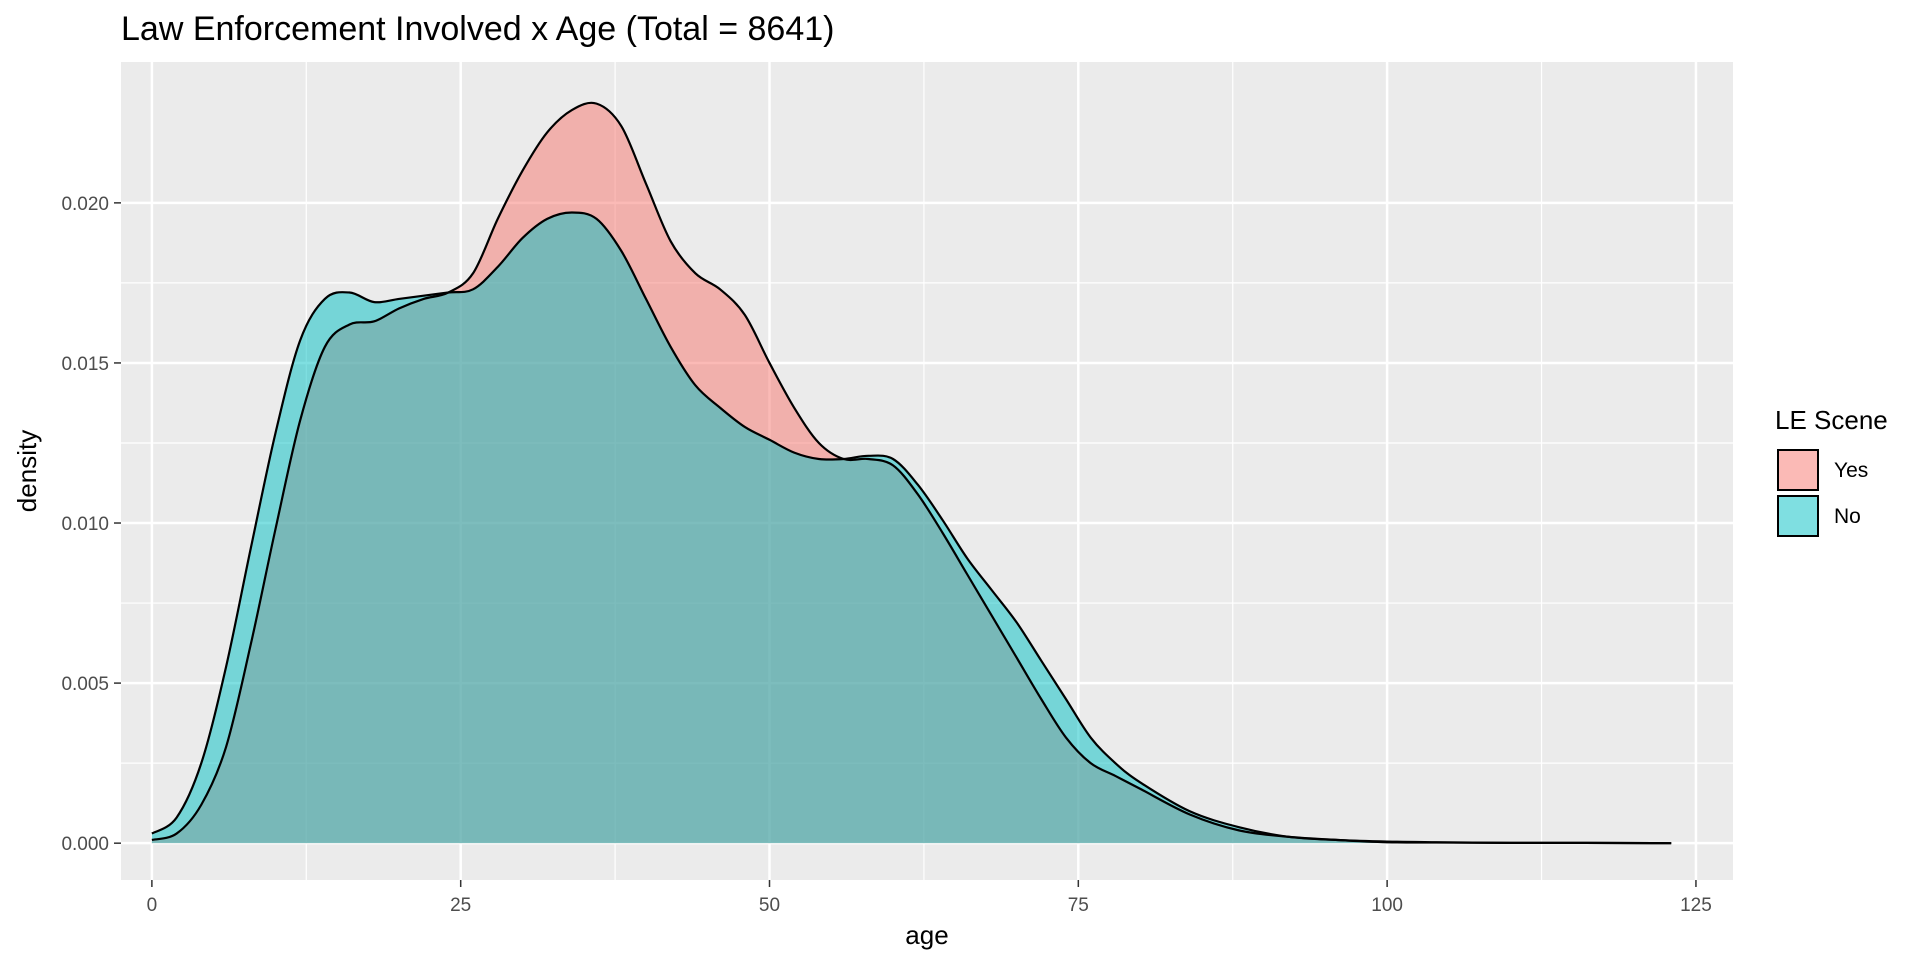 The image size is (1920, 960). I want to click on y-tick-label: 0.020, so click(85, 204).